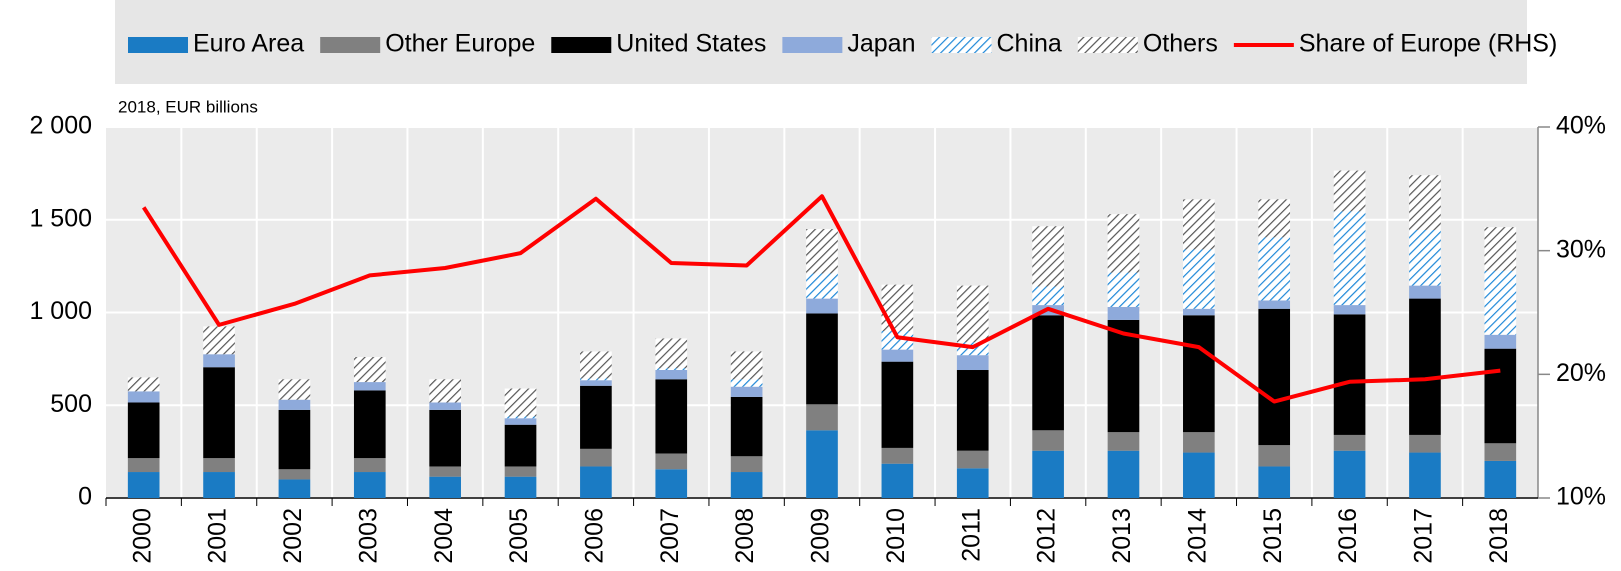 This screenshot has width=1621, height=571. Describe the element at coordinates (1047, 536) in the screenshot. I see `x-tick-label: 2012` at that location.